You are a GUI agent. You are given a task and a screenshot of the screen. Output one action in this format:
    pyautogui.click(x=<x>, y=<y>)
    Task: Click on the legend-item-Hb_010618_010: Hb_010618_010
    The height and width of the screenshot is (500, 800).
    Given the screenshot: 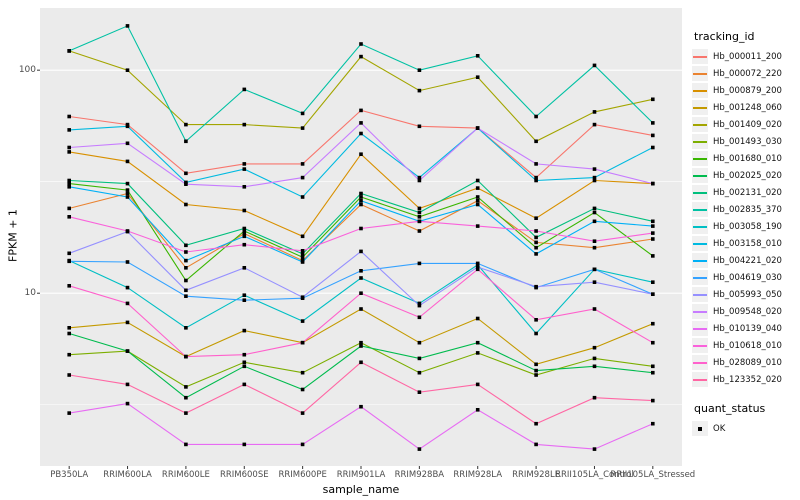 What is the action you would take?
    pyautogui.click(x=745, y=345)
    